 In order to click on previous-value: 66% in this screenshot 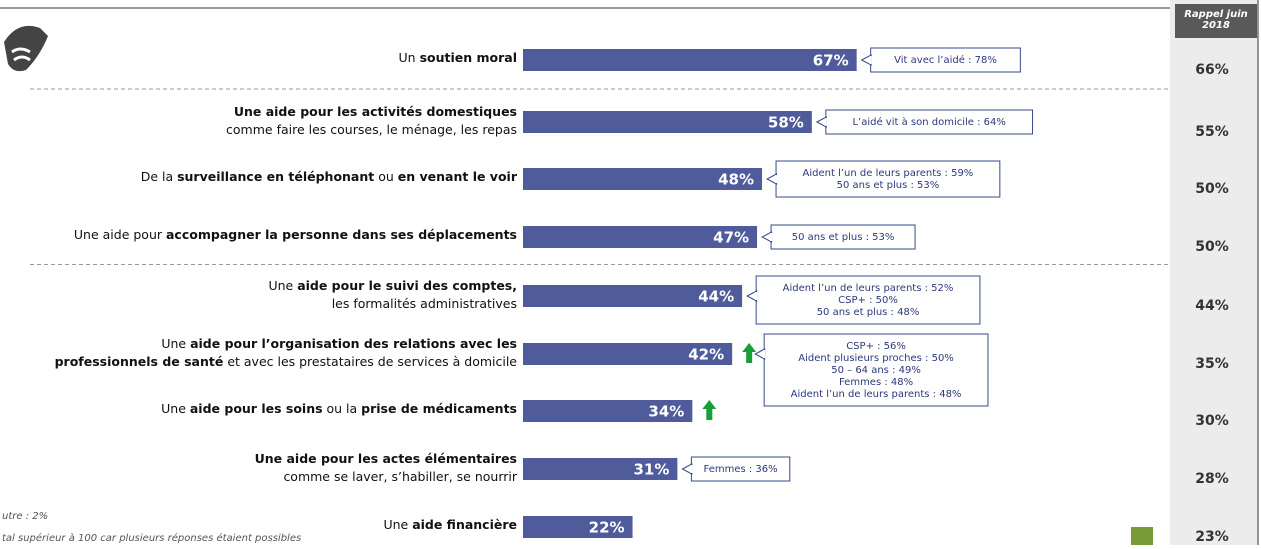, I will do `click(1212, 70)`.